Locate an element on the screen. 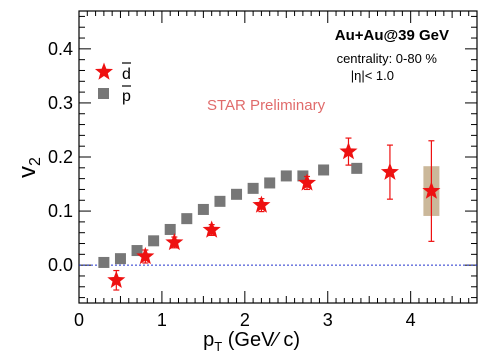 Image resolution: width=488 pixels, height=356 pixels. annotation-centrality: centrality: 0-80 % is located at coordinates (387, 58).